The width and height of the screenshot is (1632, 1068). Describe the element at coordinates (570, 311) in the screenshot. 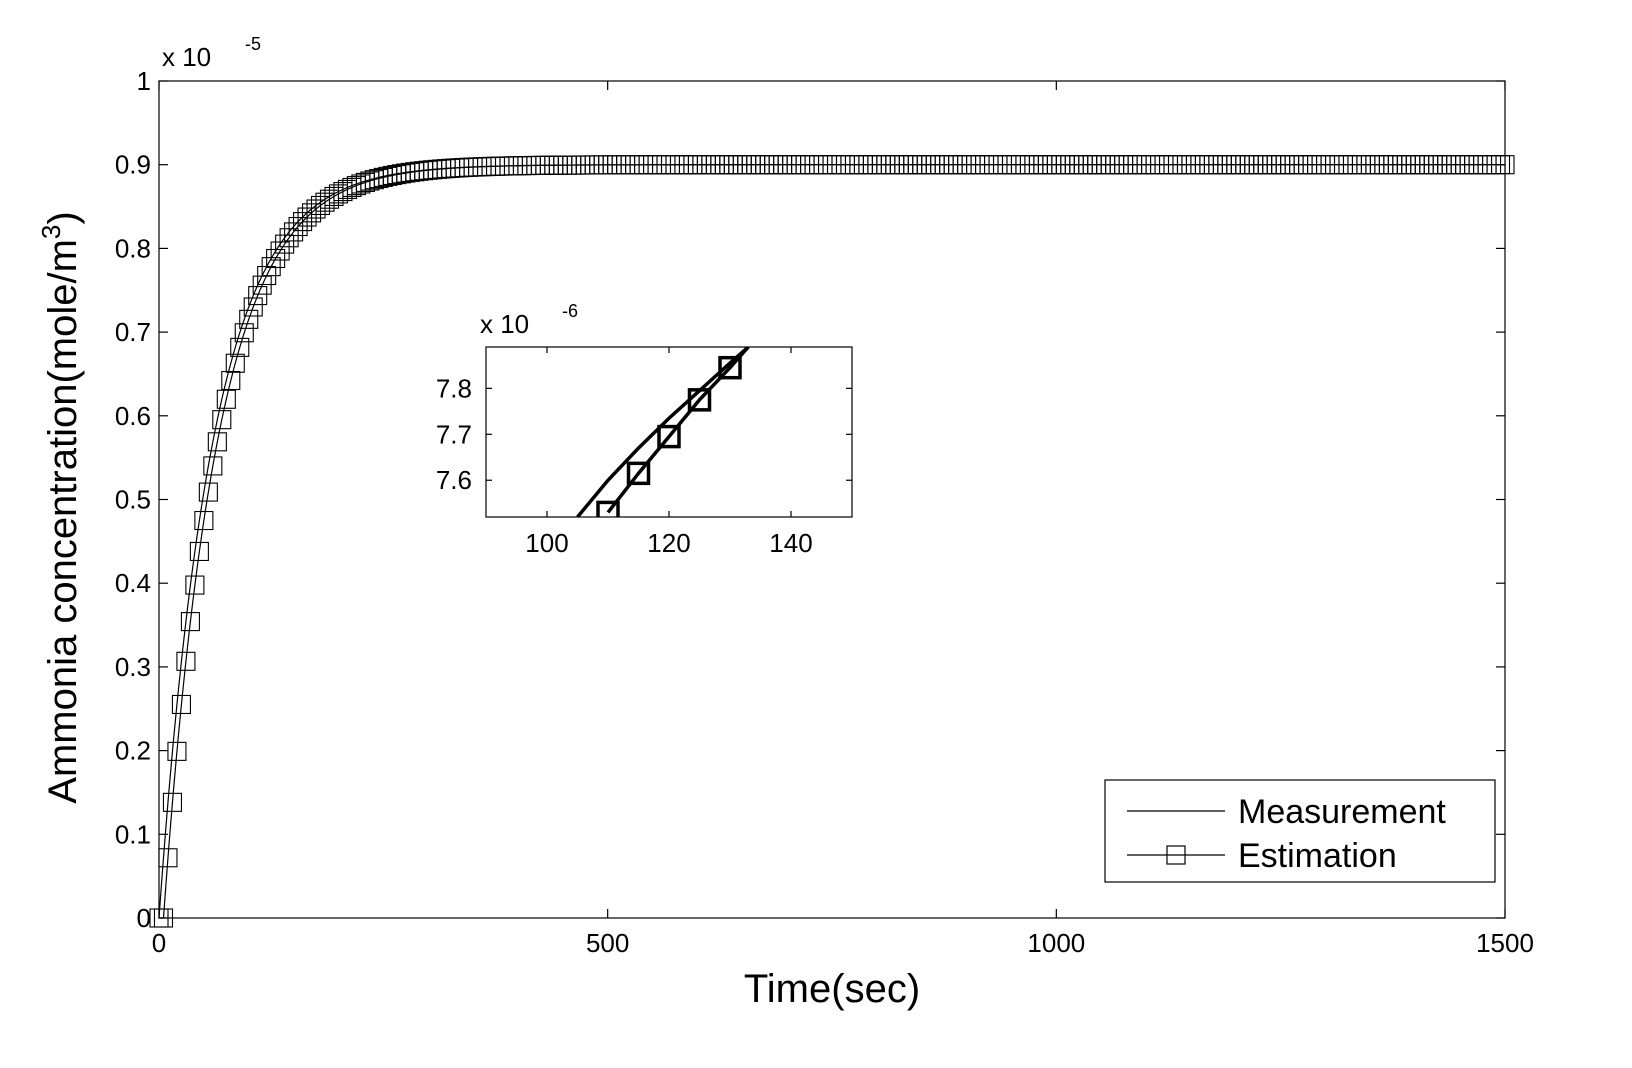

I see `inset-y-scale-factor-exponent: -6` at that location.